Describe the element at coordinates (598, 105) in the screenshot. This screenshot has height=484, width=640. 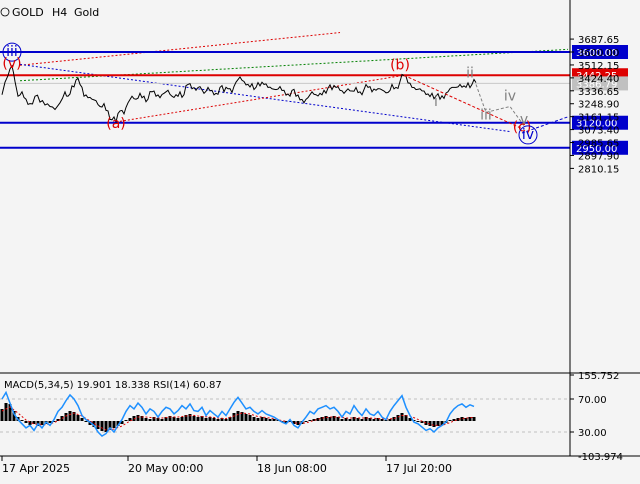
I see `y-tick-label: 3248.90` at that location.